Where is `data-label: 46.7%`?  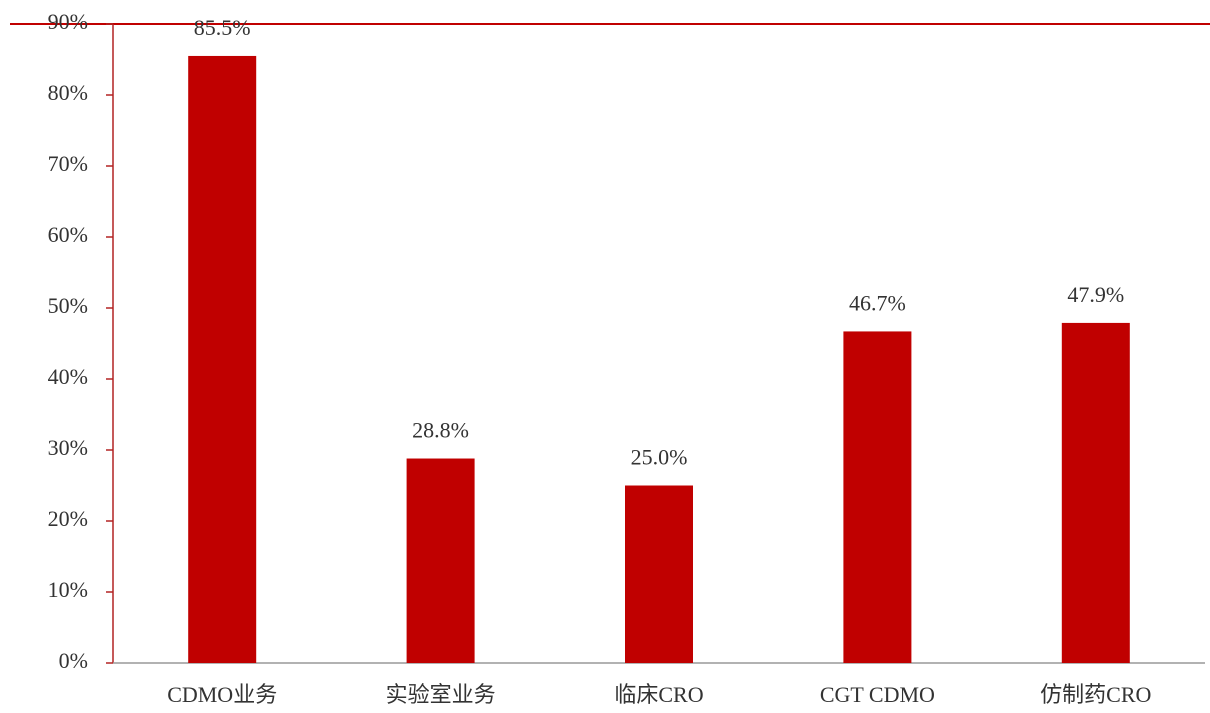 data-label: 46.7% is located at coordinates (877, 302).